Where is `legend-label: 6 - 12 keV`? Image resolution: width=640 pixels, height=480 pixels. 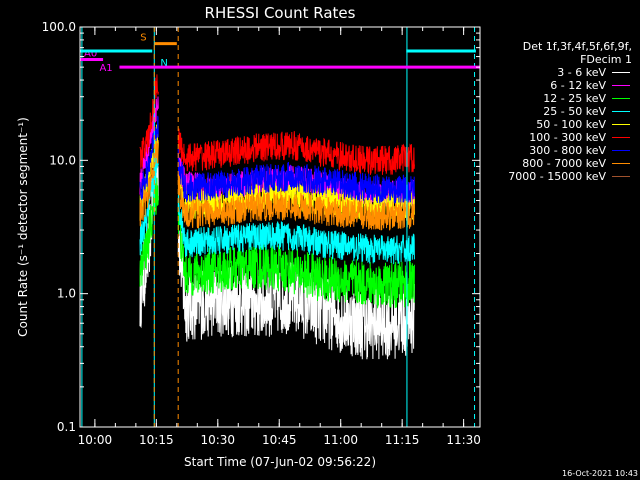 legend-label: 6 - 12 keV is located at coordinates (578, 85).